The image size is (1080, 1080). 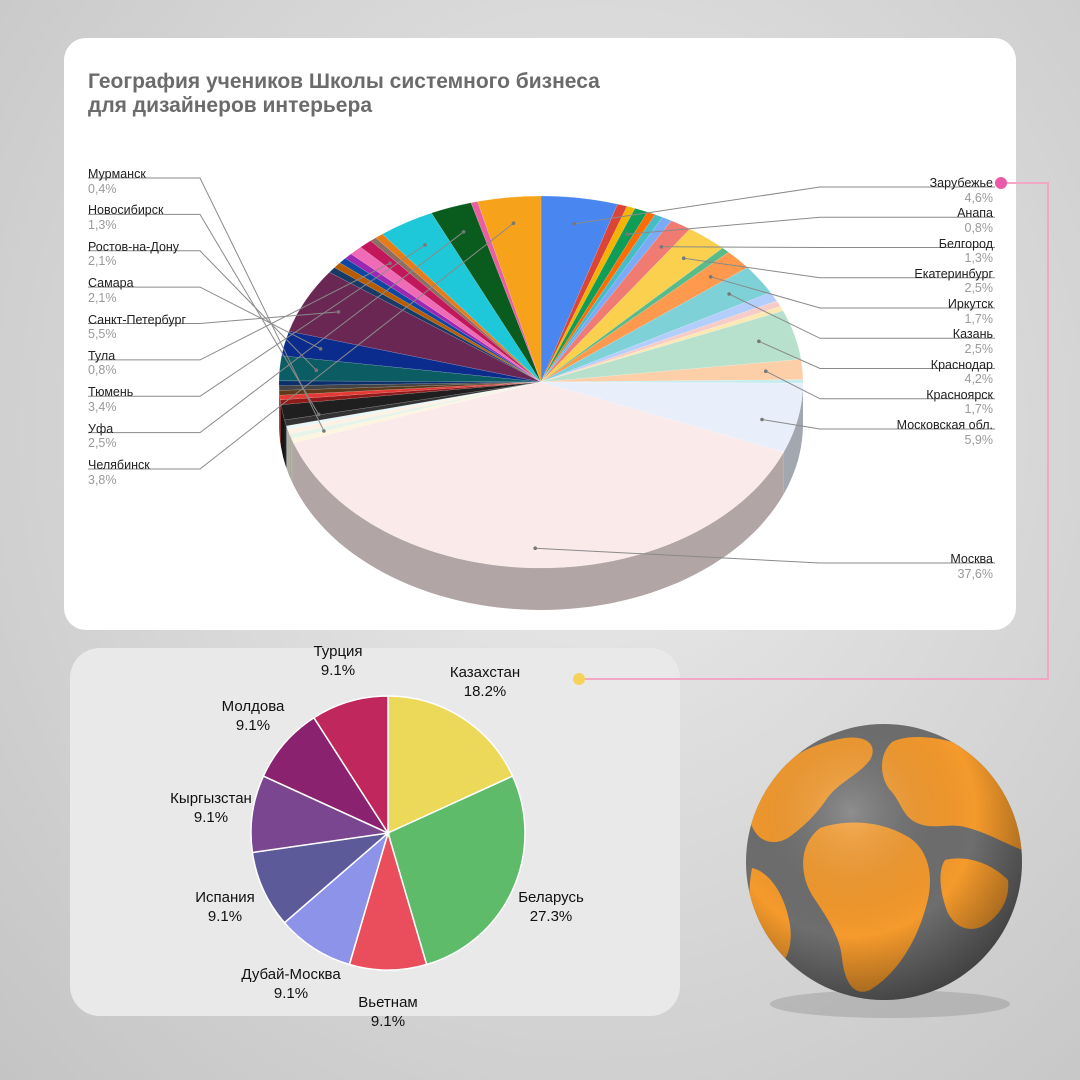 I want to click on pie-label-Московская обл.: Московская обл. 5,9%, so click(x=945, y=432).